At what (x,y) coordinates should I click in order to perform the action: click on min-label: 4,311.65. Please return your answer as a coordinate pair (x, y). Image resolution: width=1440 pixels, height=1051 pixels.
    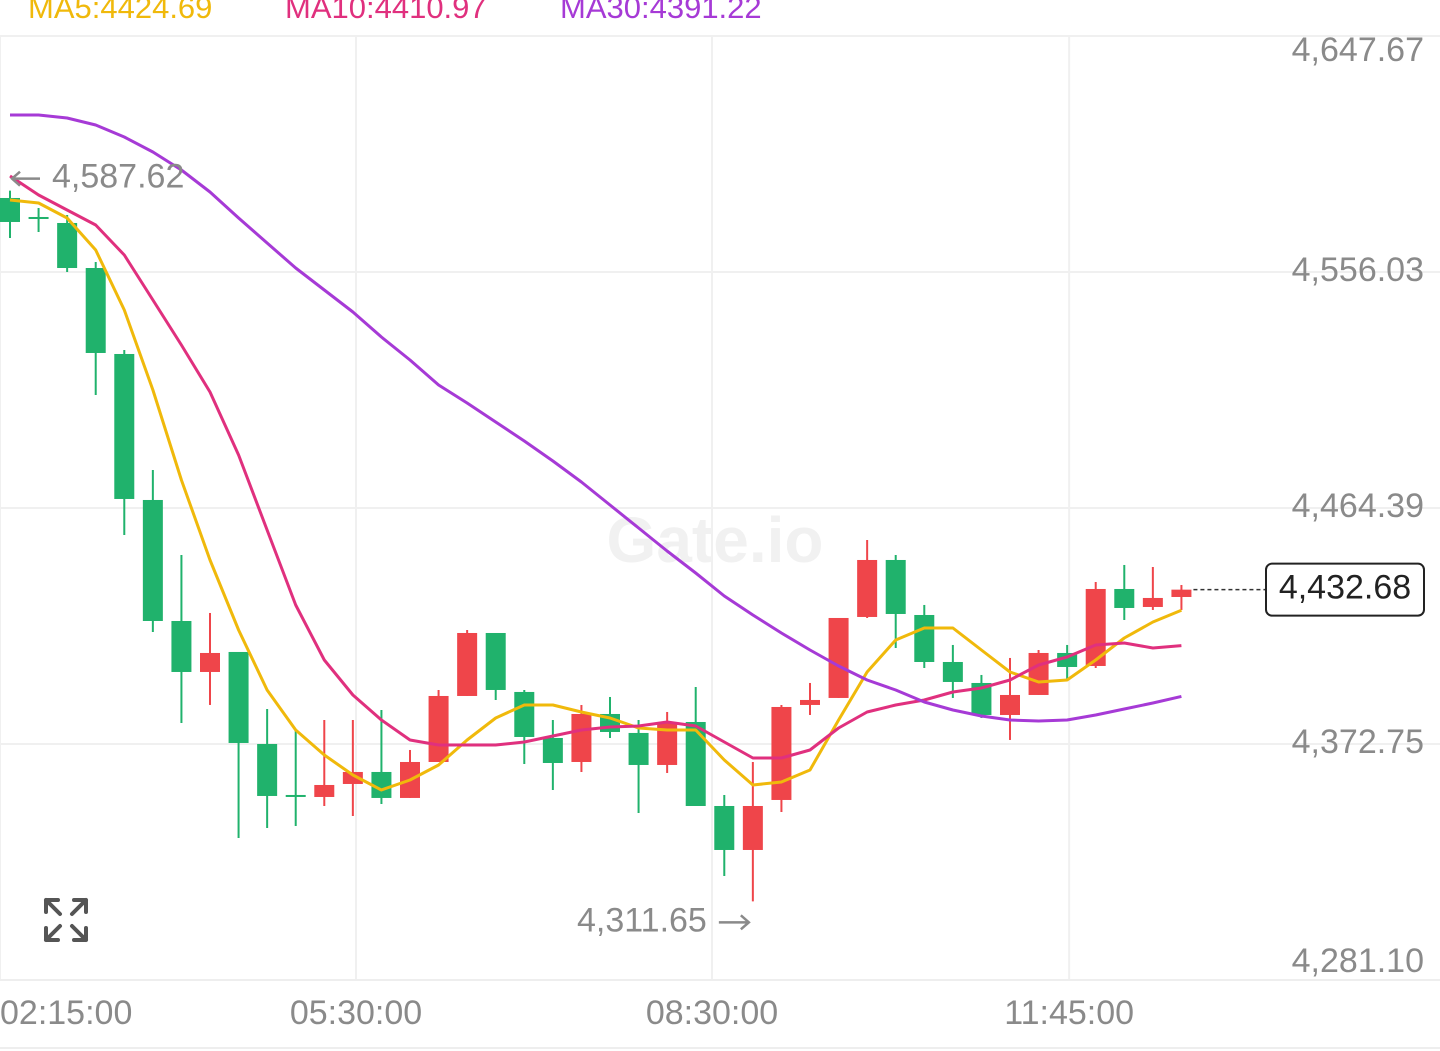
    Looking at the image, I should click on (642, 920).